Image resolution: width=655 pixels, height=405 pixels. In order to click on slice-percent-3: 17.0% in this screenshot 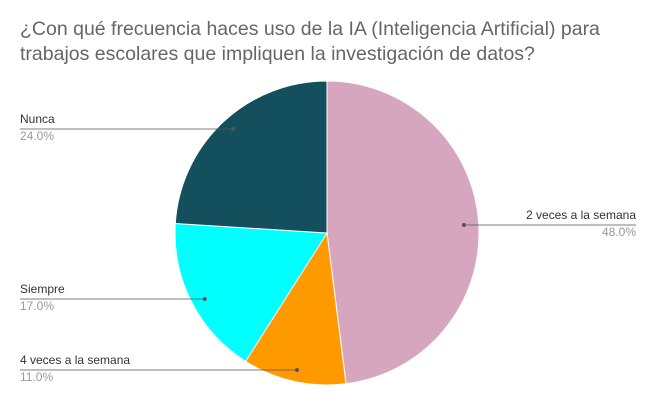, I will do `click(37, 306)`.